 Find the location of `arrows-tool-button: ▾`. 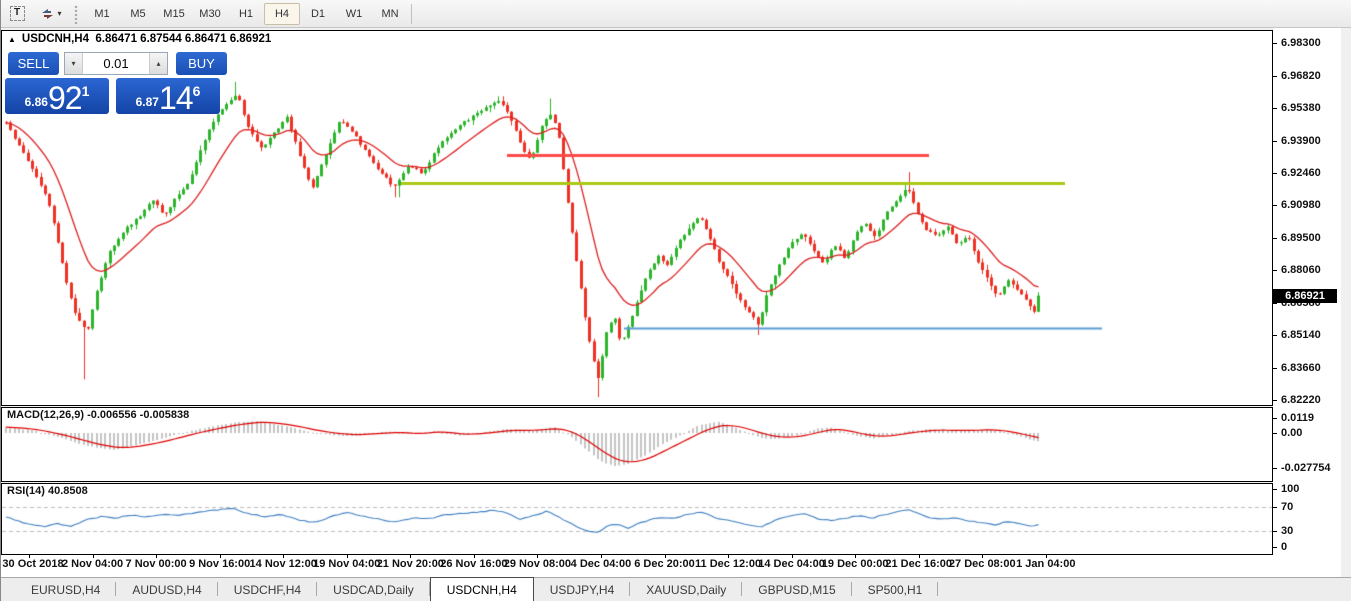

arrows-tool-button: ▾ is located at coordinates (51, 13).